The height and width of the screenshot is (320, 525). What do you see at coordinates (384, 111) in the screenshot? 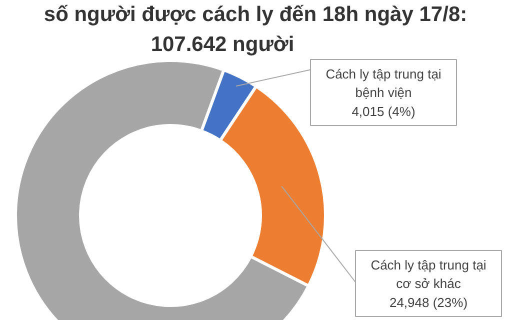
I see `data-label: 4,015 (4%)` at bounding box center [384, 111].